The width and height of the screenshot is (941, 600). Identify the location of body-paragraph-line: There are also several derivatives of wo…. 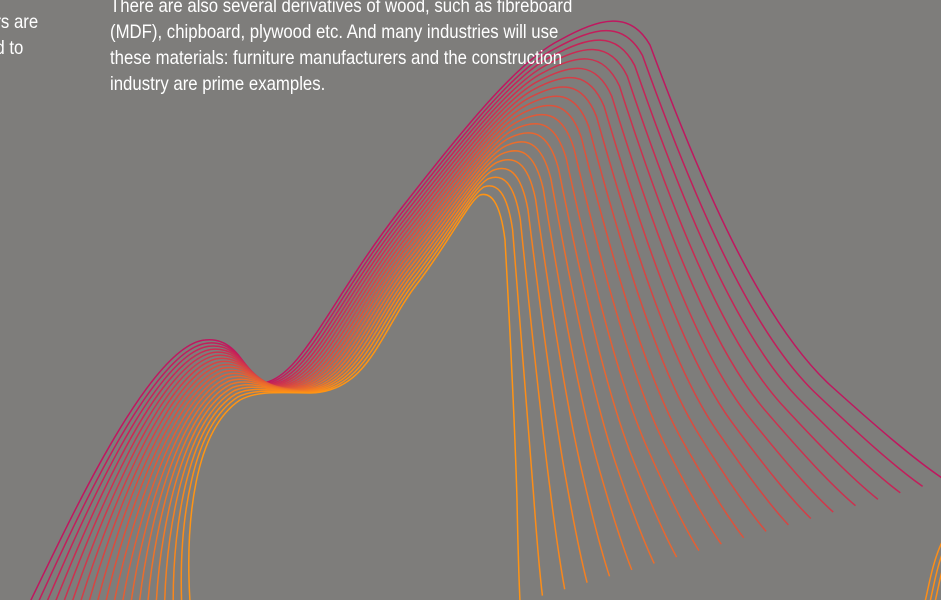
(341, 8).